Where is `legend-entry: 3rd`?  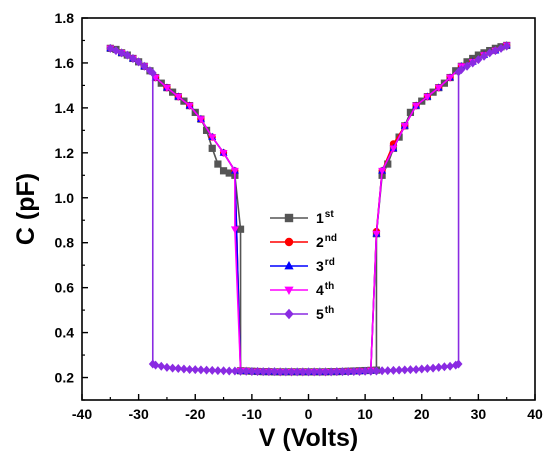 legend-entry: 3rd is located at coordinates (302, 265).